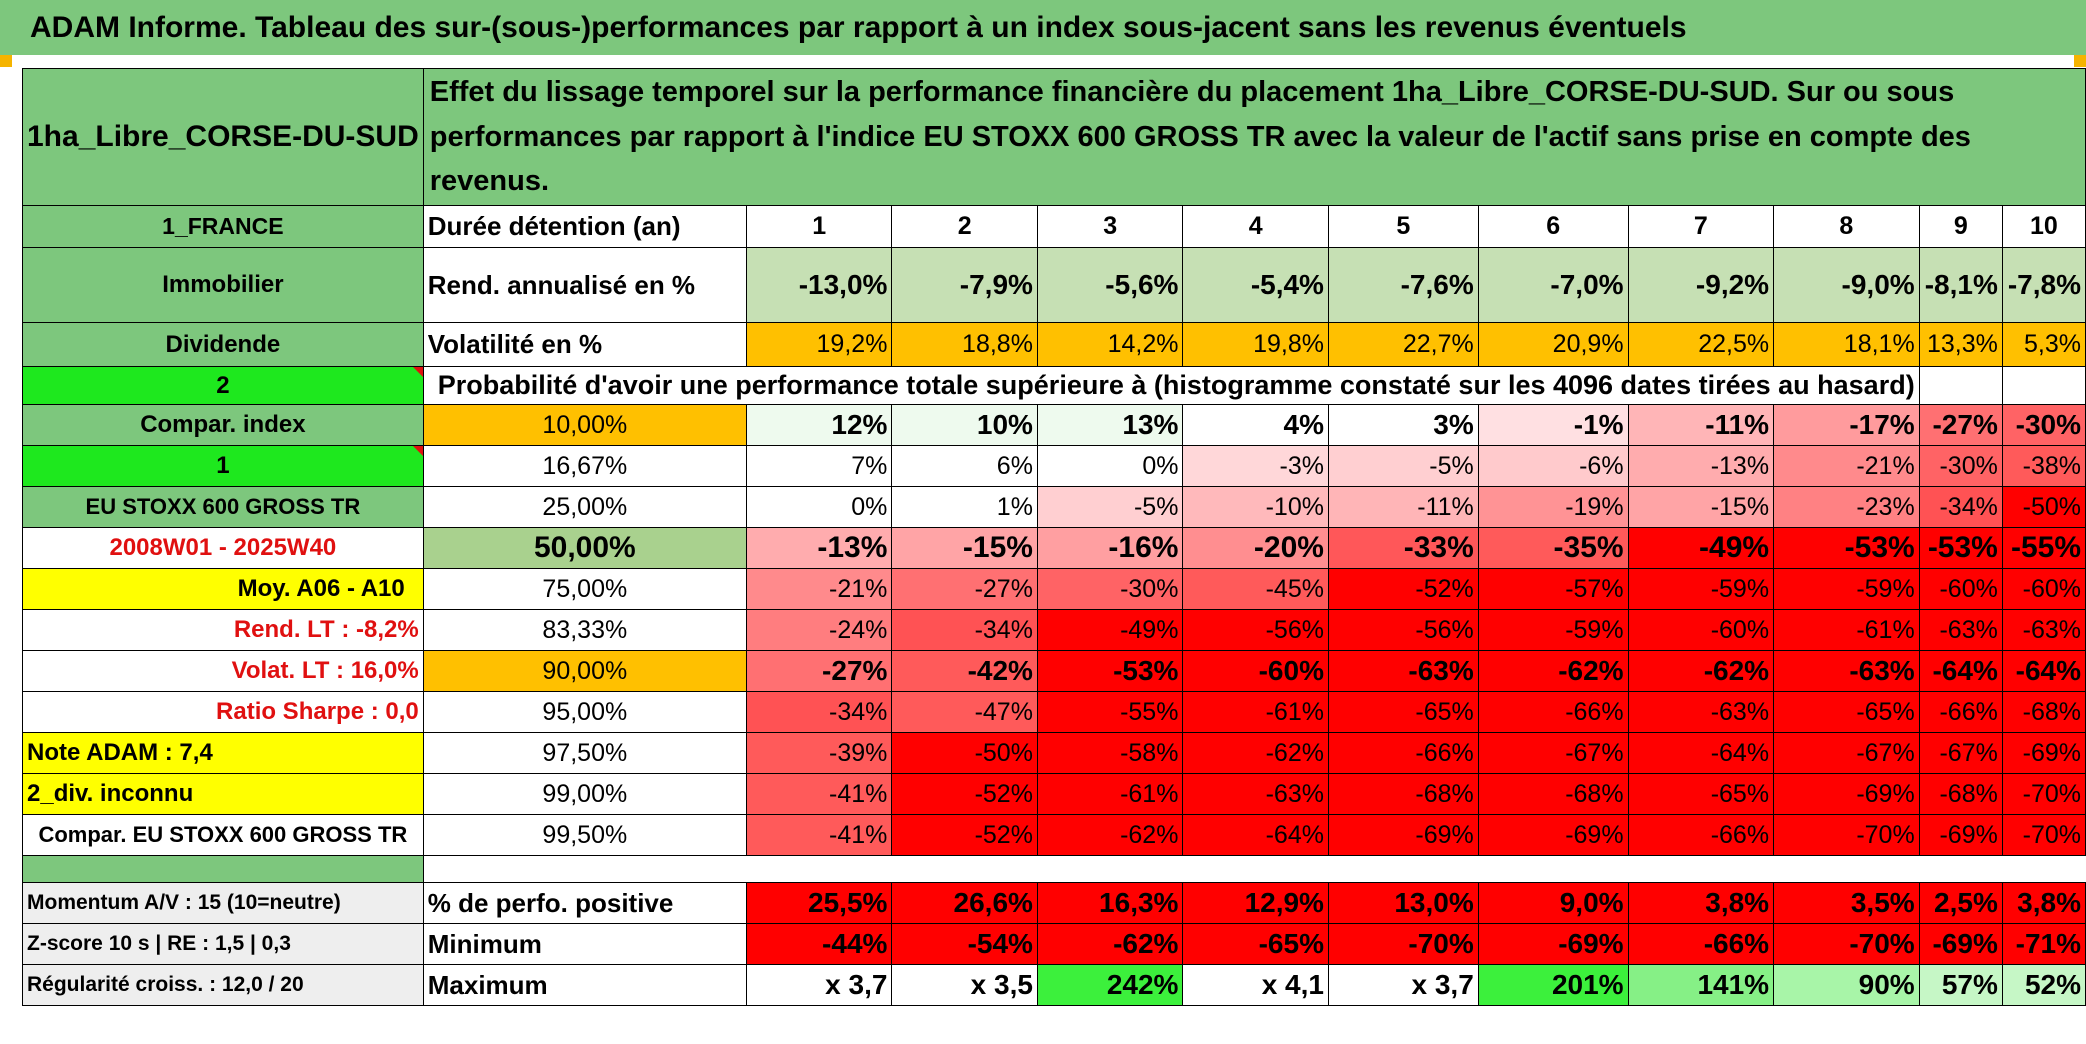 The image size is (2086, 1044). Describe the element at coordinates (1255, 985) in the screenshot. I see `max-value: x 4,1` at that location.